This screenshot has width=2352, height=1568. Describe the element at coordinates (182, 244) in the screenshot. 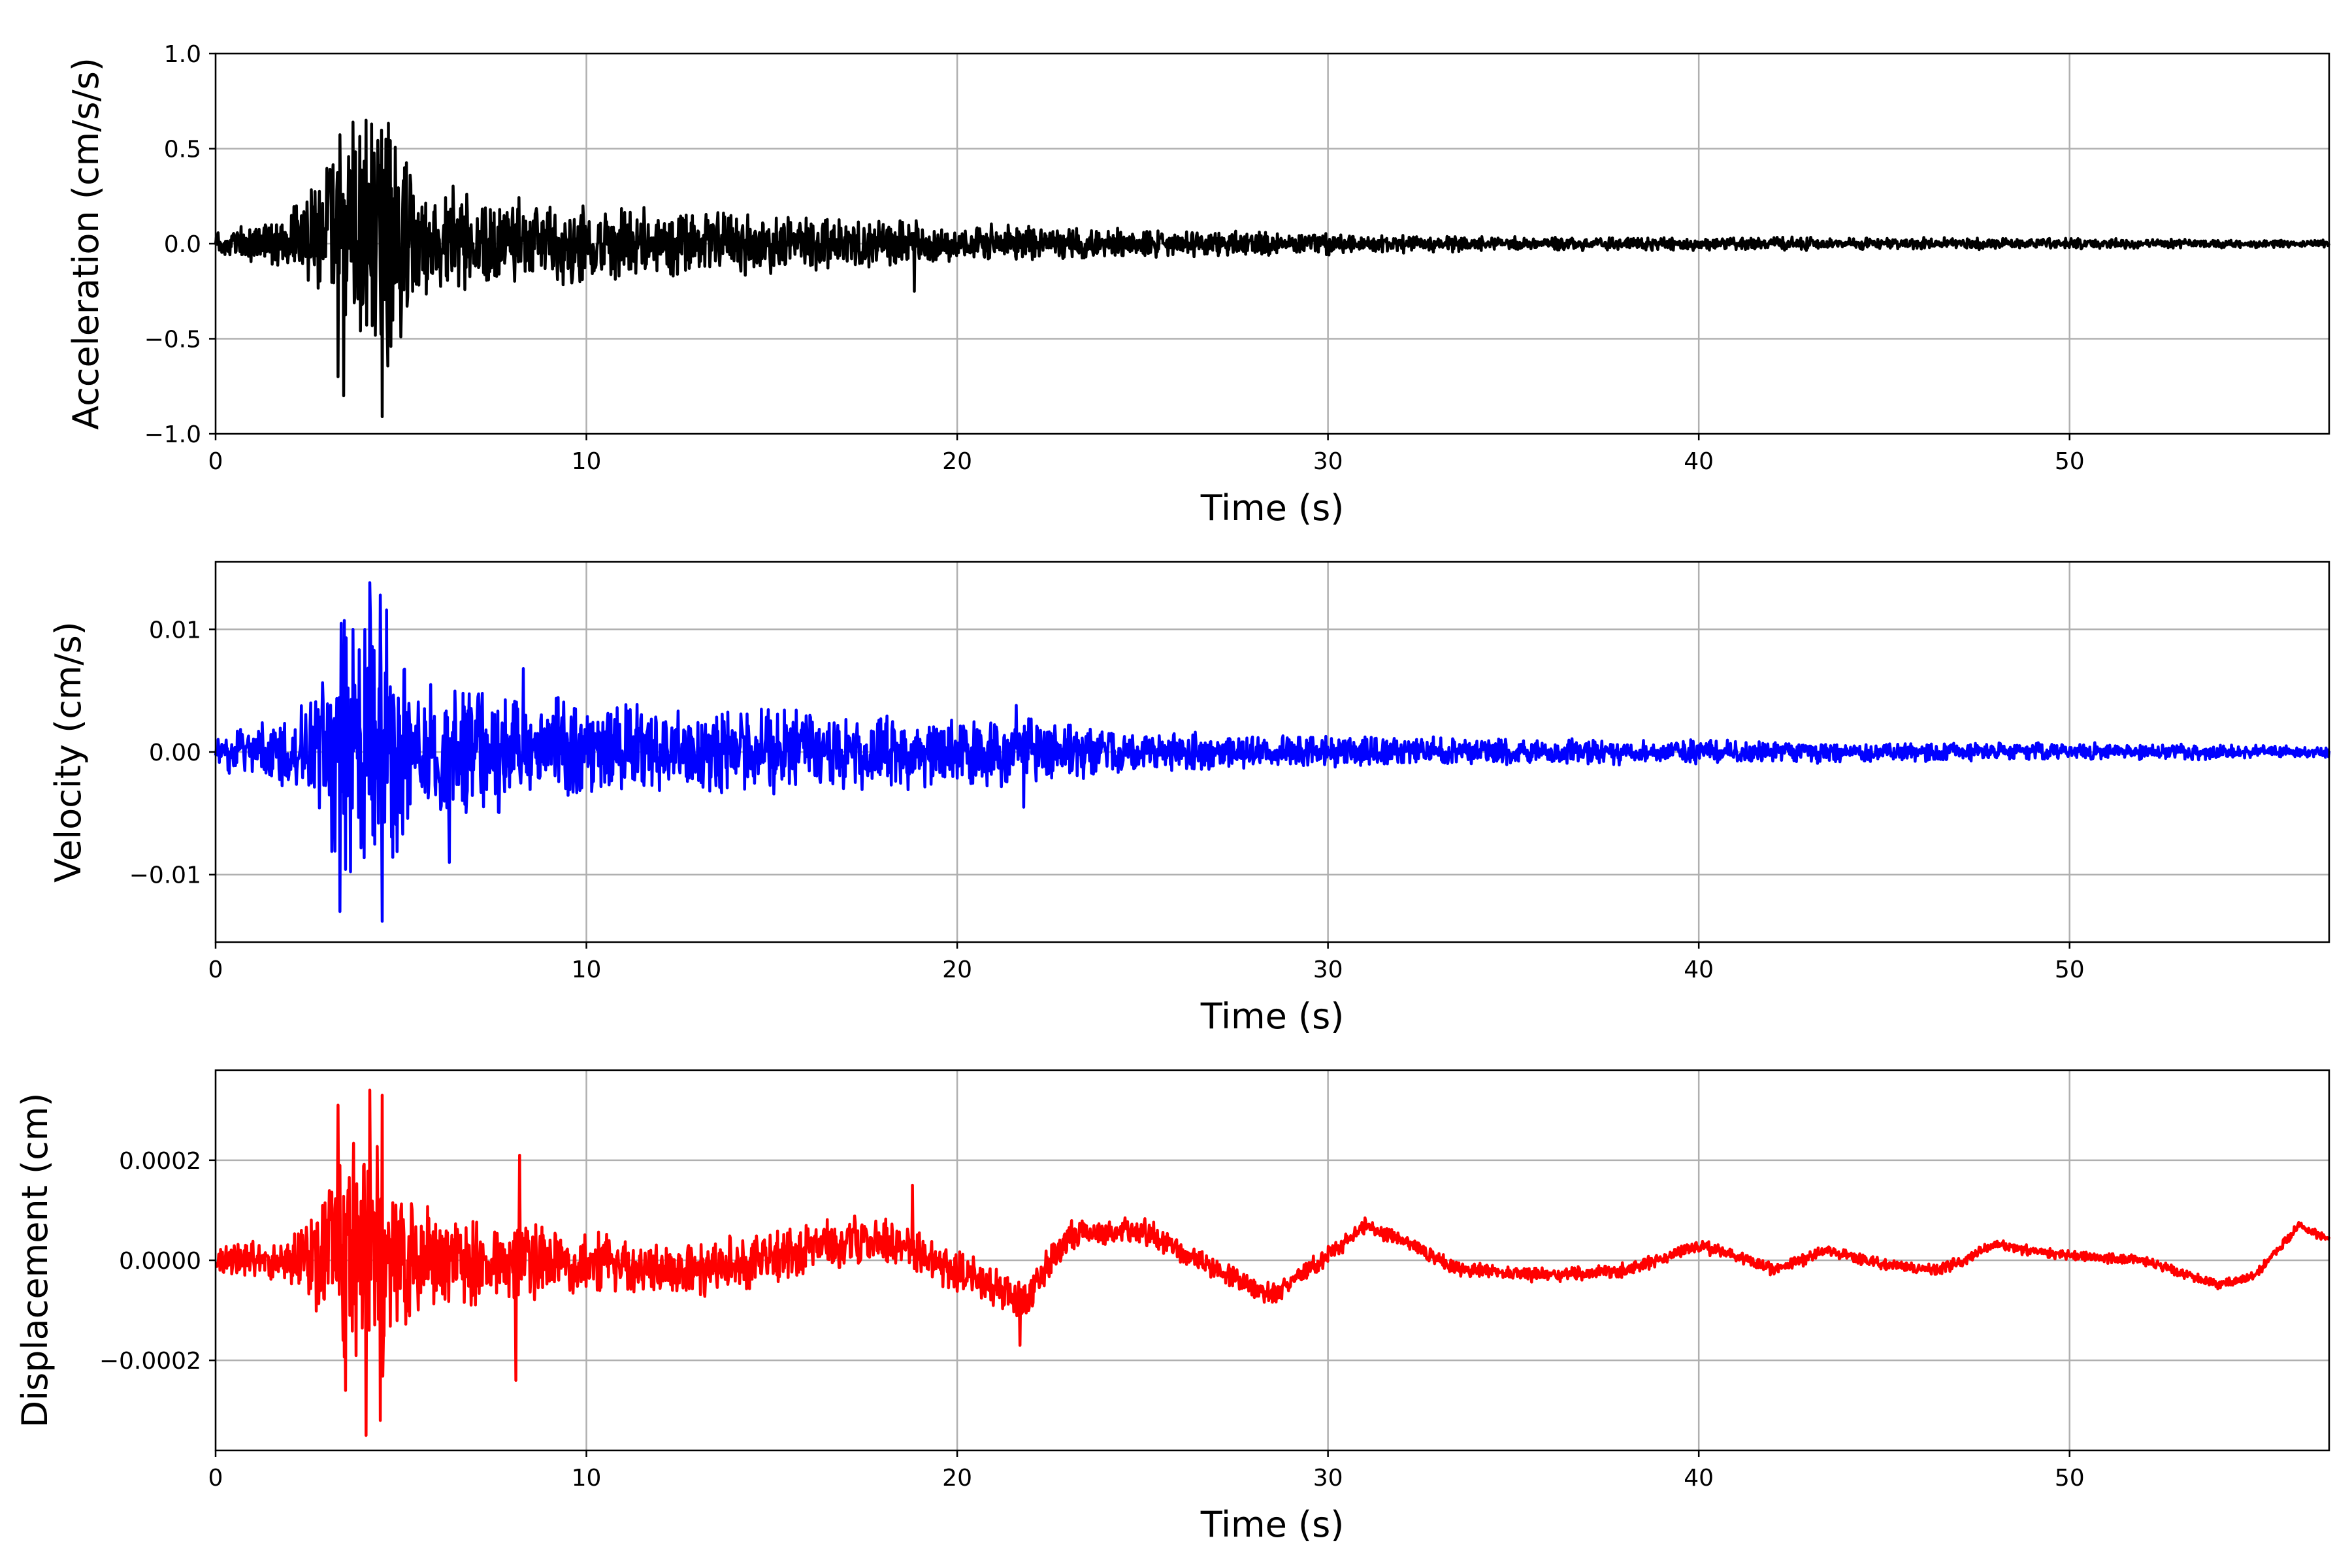

I see `y-tick-label: 0.0` at that location.